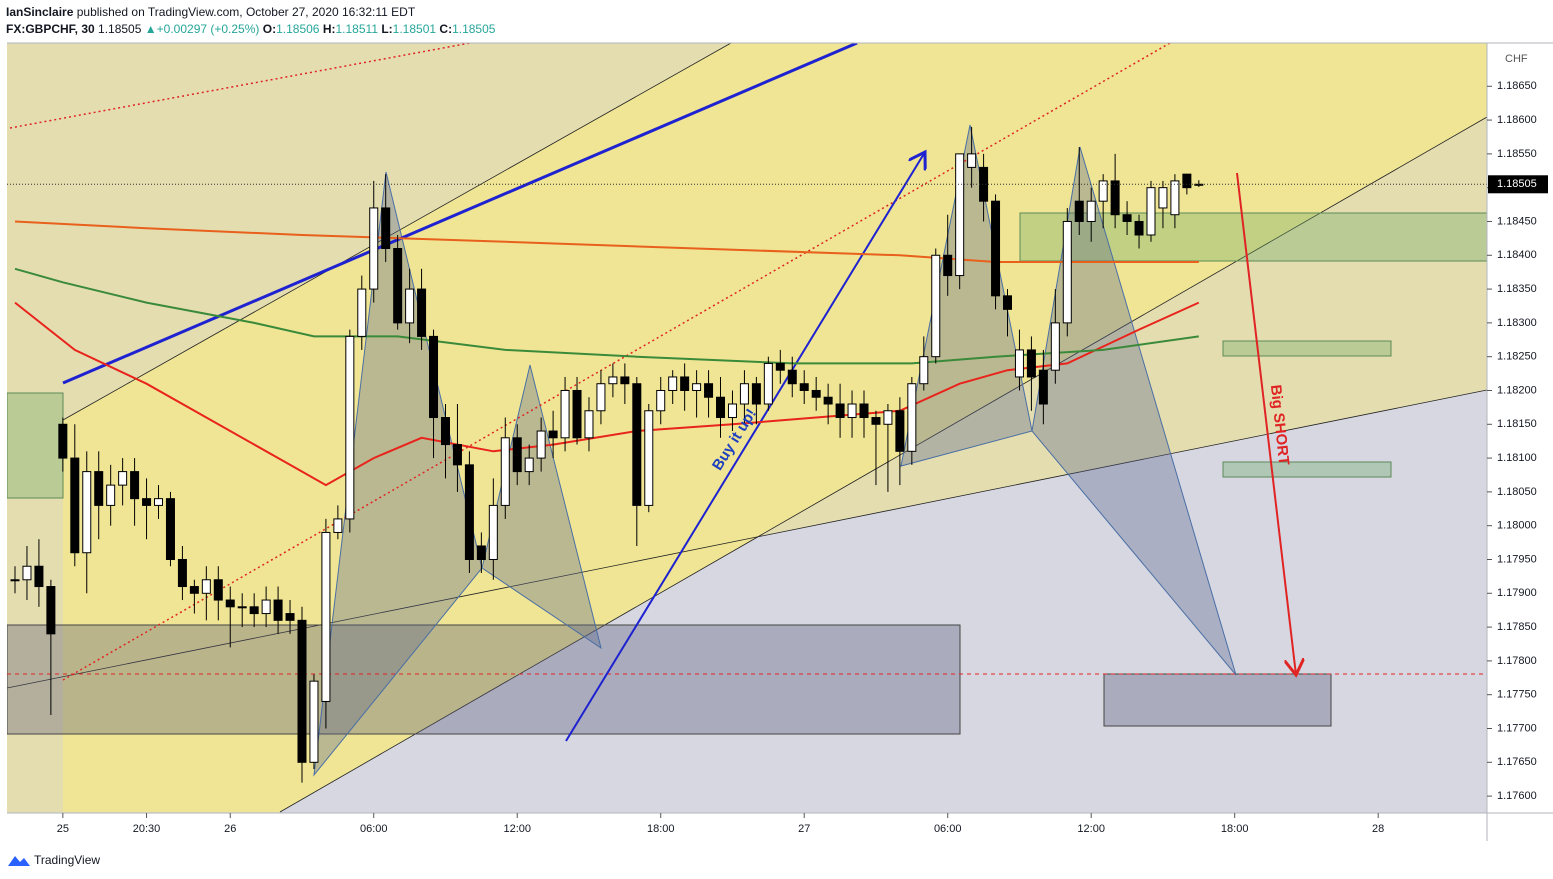  Describe the element at coordinates (1517, 86) in the screenshot. I see `y-tick-label: 1.18650` at that location.